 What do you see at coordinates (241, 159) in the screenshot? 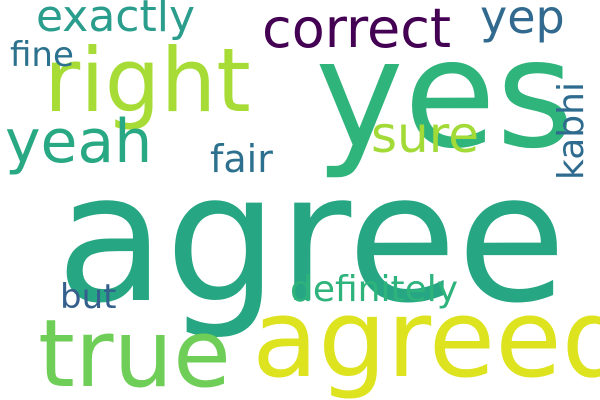
I see `word-fair: fair` at bounding box center [241, 159].